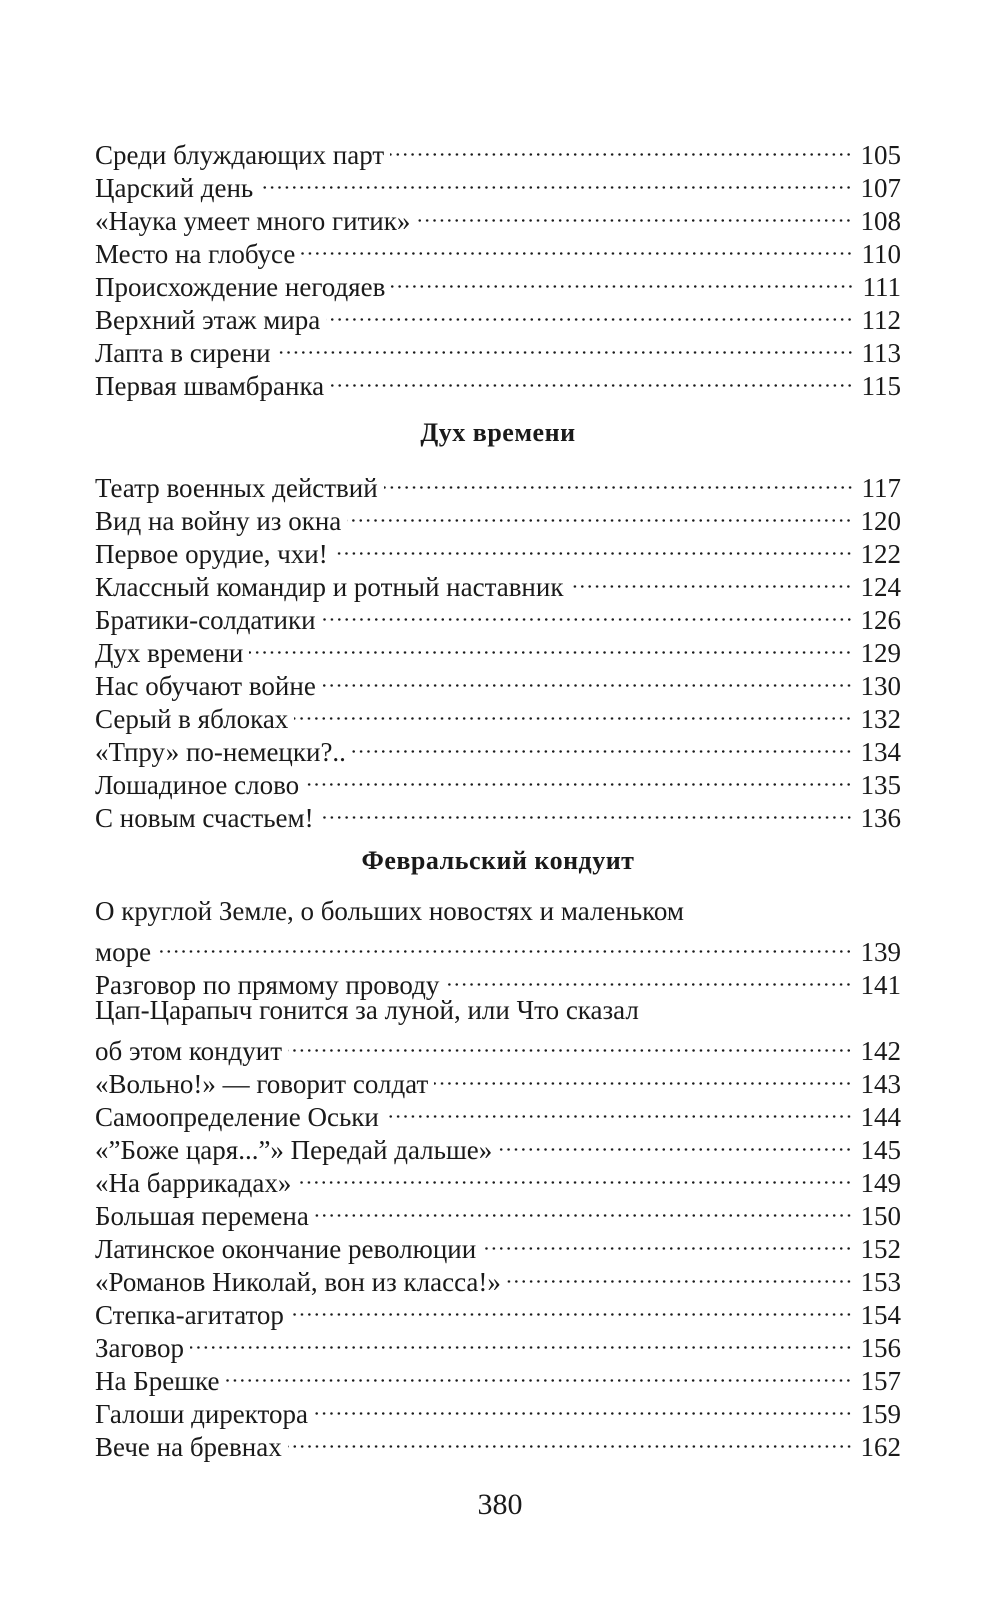 The width and height of the screenshot is (1000, 1618). I want to click on toc-entry: «Тпру» по-немецки?.. 134, so click(498, 747).